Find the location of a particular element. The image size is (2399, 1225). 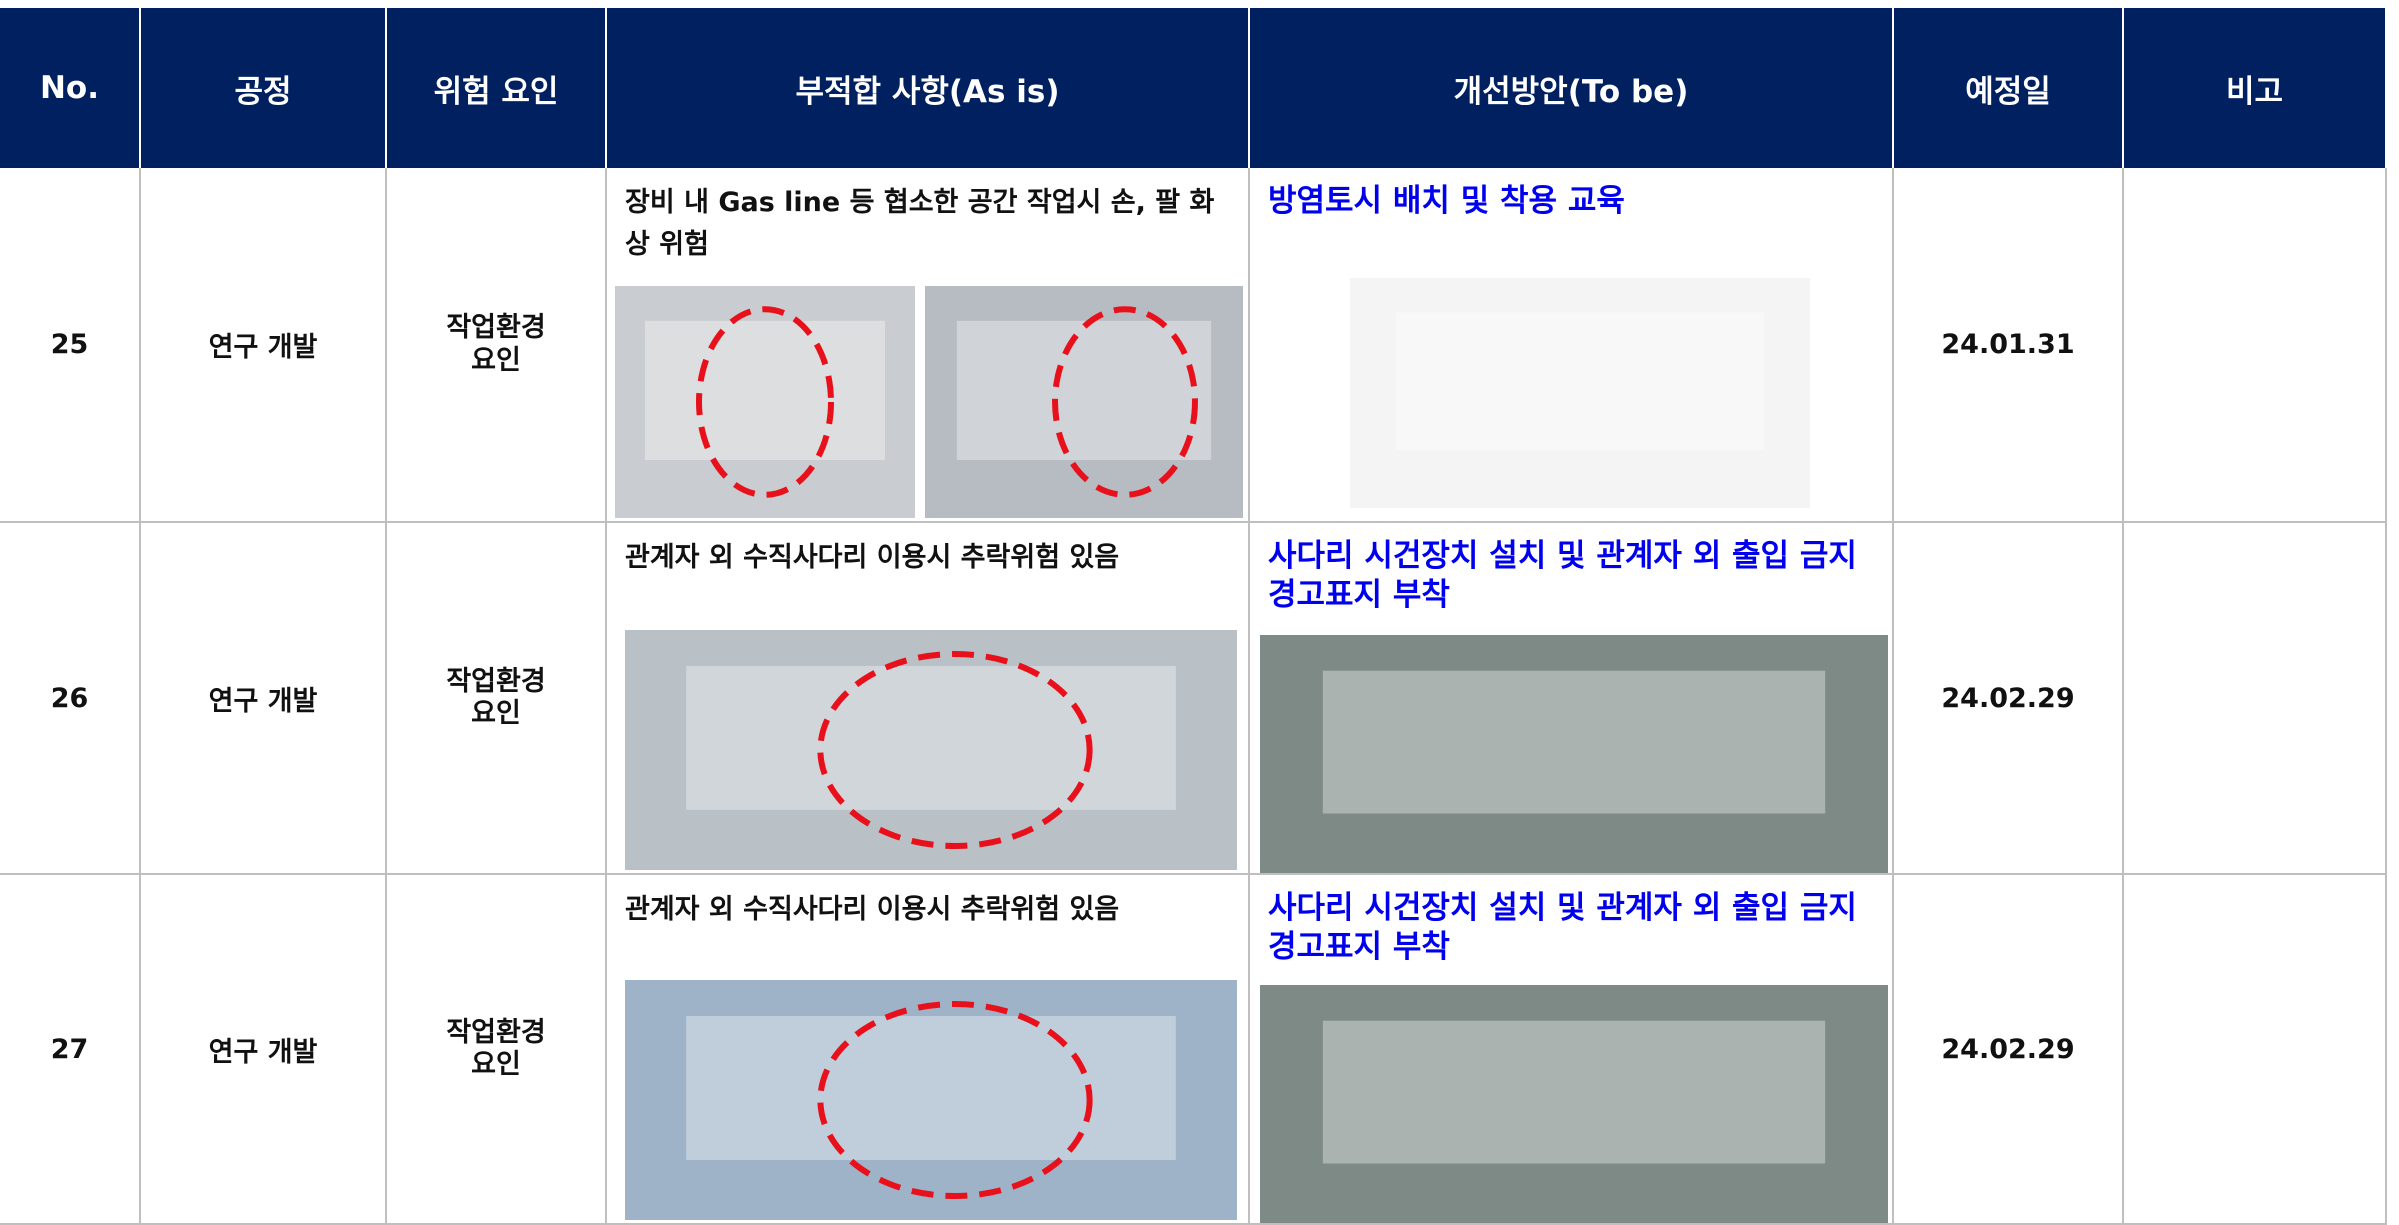

header-cell: 부적합 사항(As is) is located at coordinates (928, 88).